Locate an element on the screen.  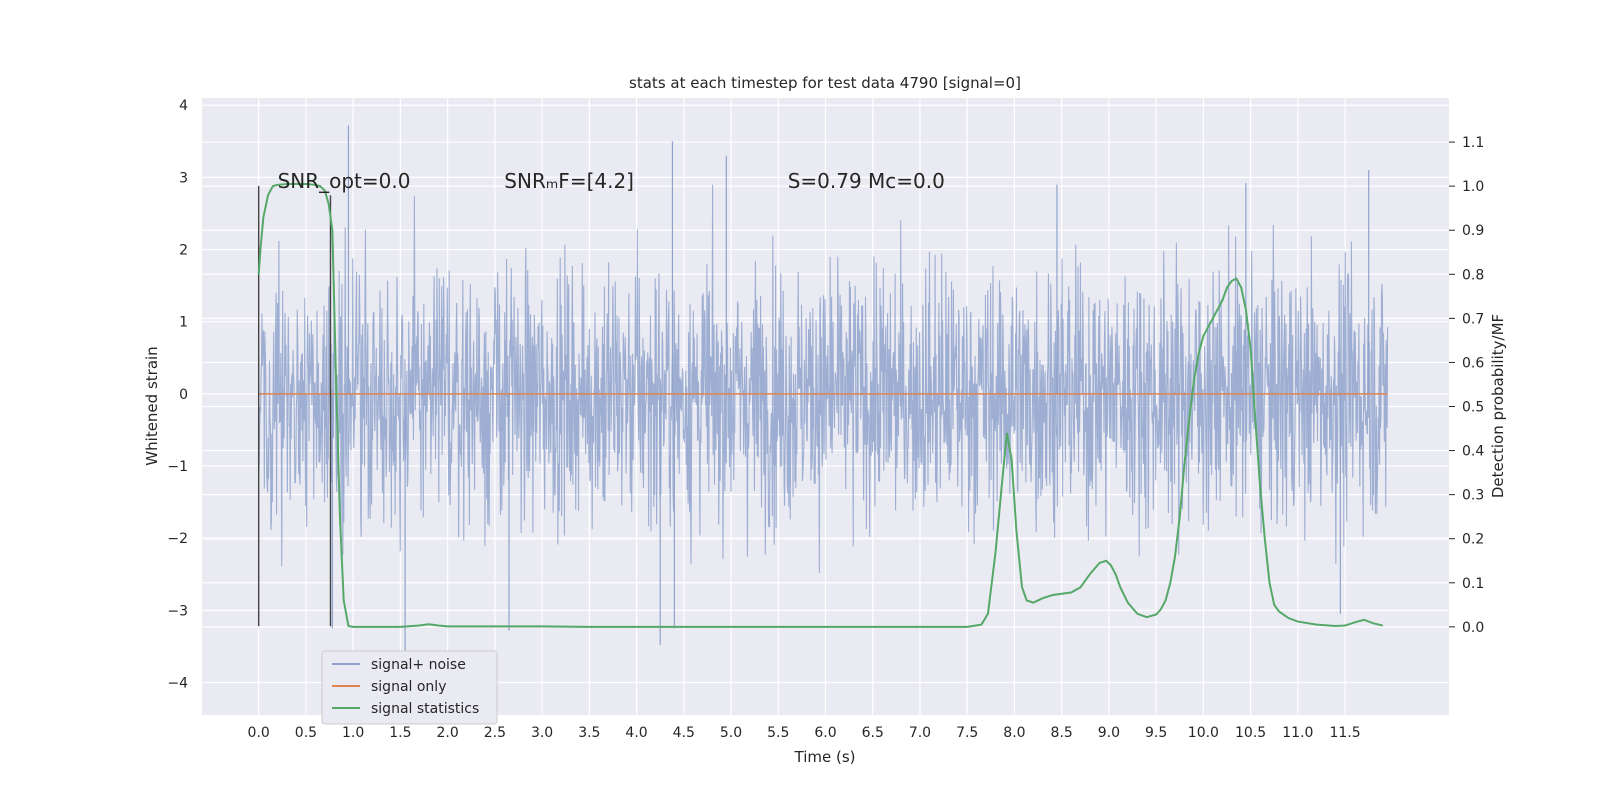
y-tick-label-left: 3 is located at coordinates (183, 178).